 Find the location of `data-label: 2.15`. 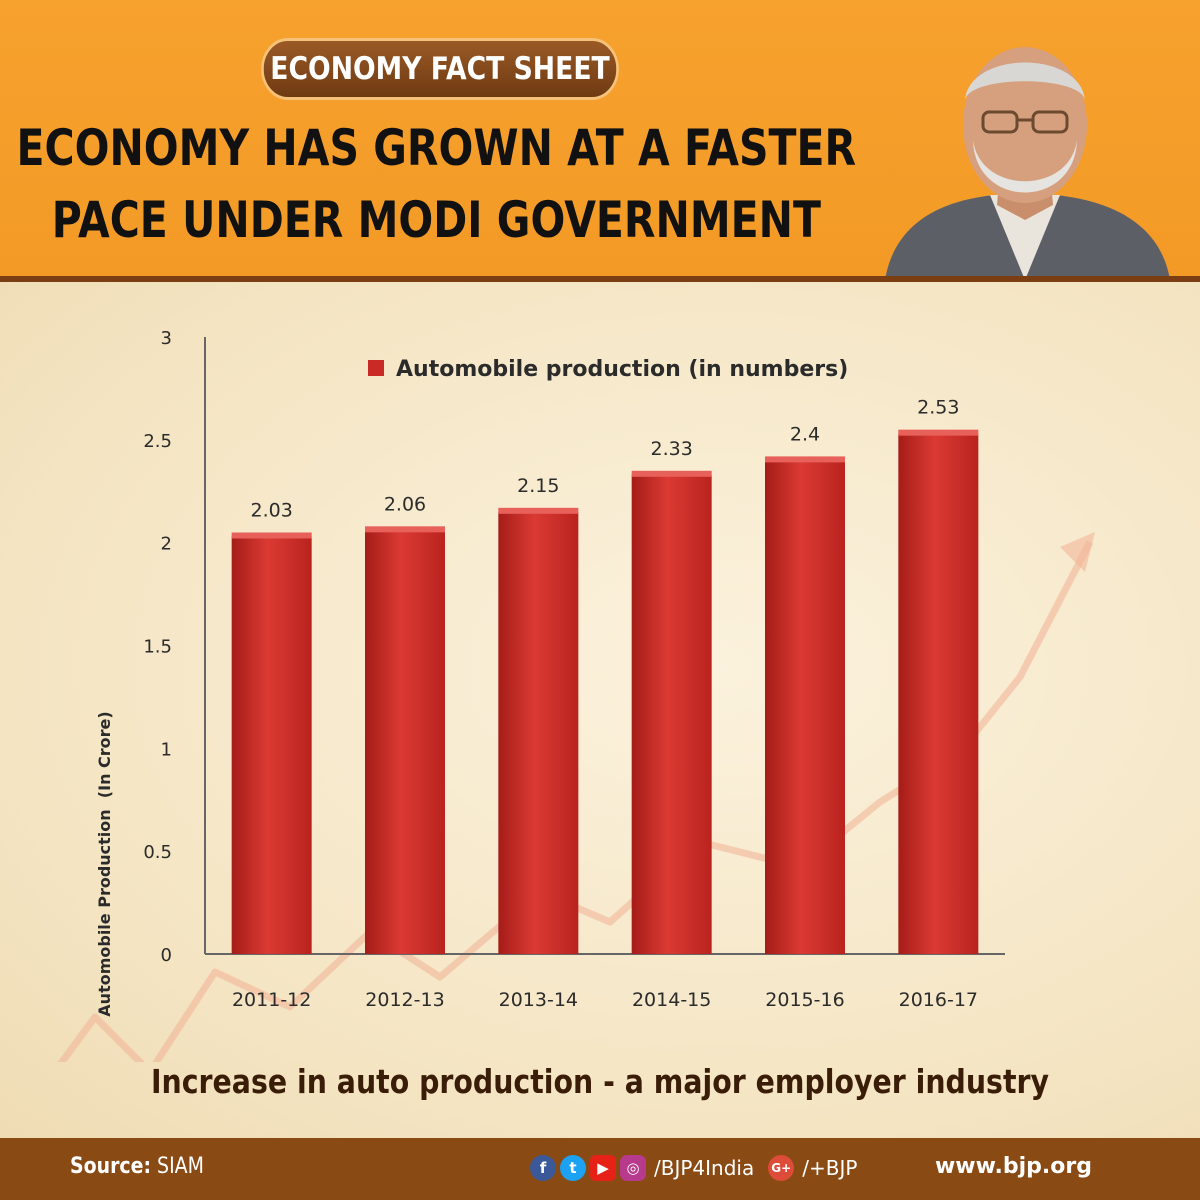

data-label: 2.15 is located at coordinates (538, 486).